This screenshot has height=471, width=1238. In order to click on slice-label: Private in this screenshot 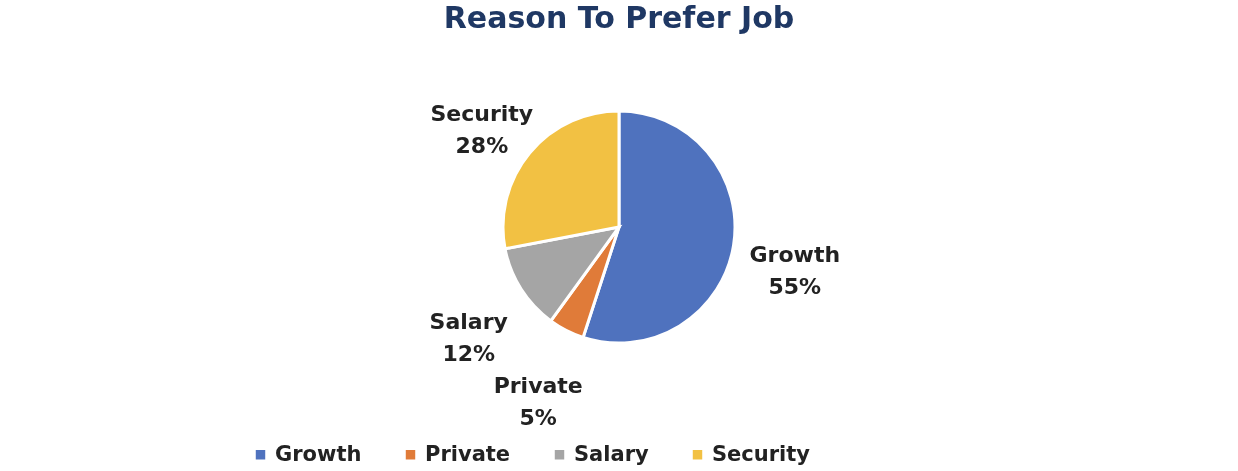, I will do `click(538, 385)`.